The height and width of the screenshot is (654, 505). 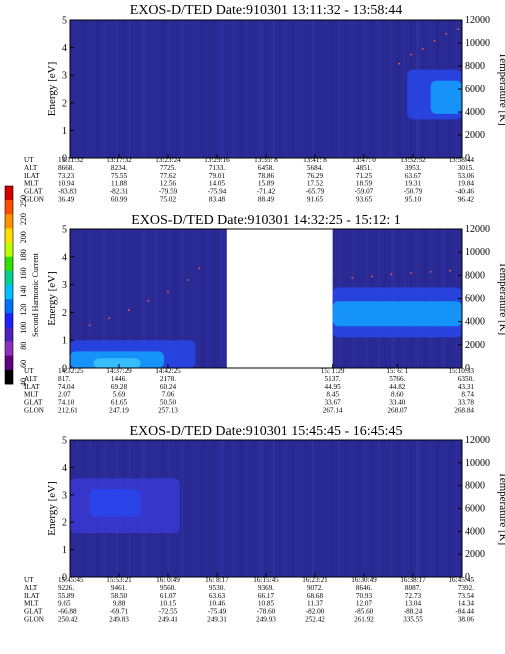 I want to click on colorbar-tick-label: 100, so click(x=23, y=328).